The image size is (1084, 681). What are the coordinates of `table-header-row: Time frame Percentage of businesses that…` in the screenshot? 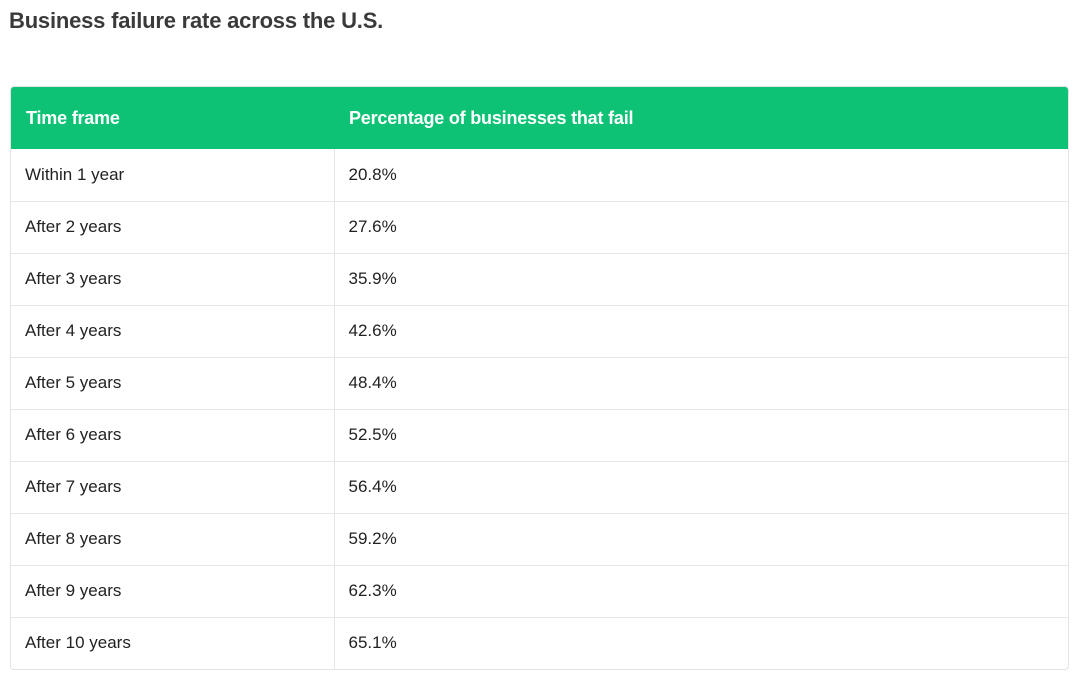 It's located at (539, 118).